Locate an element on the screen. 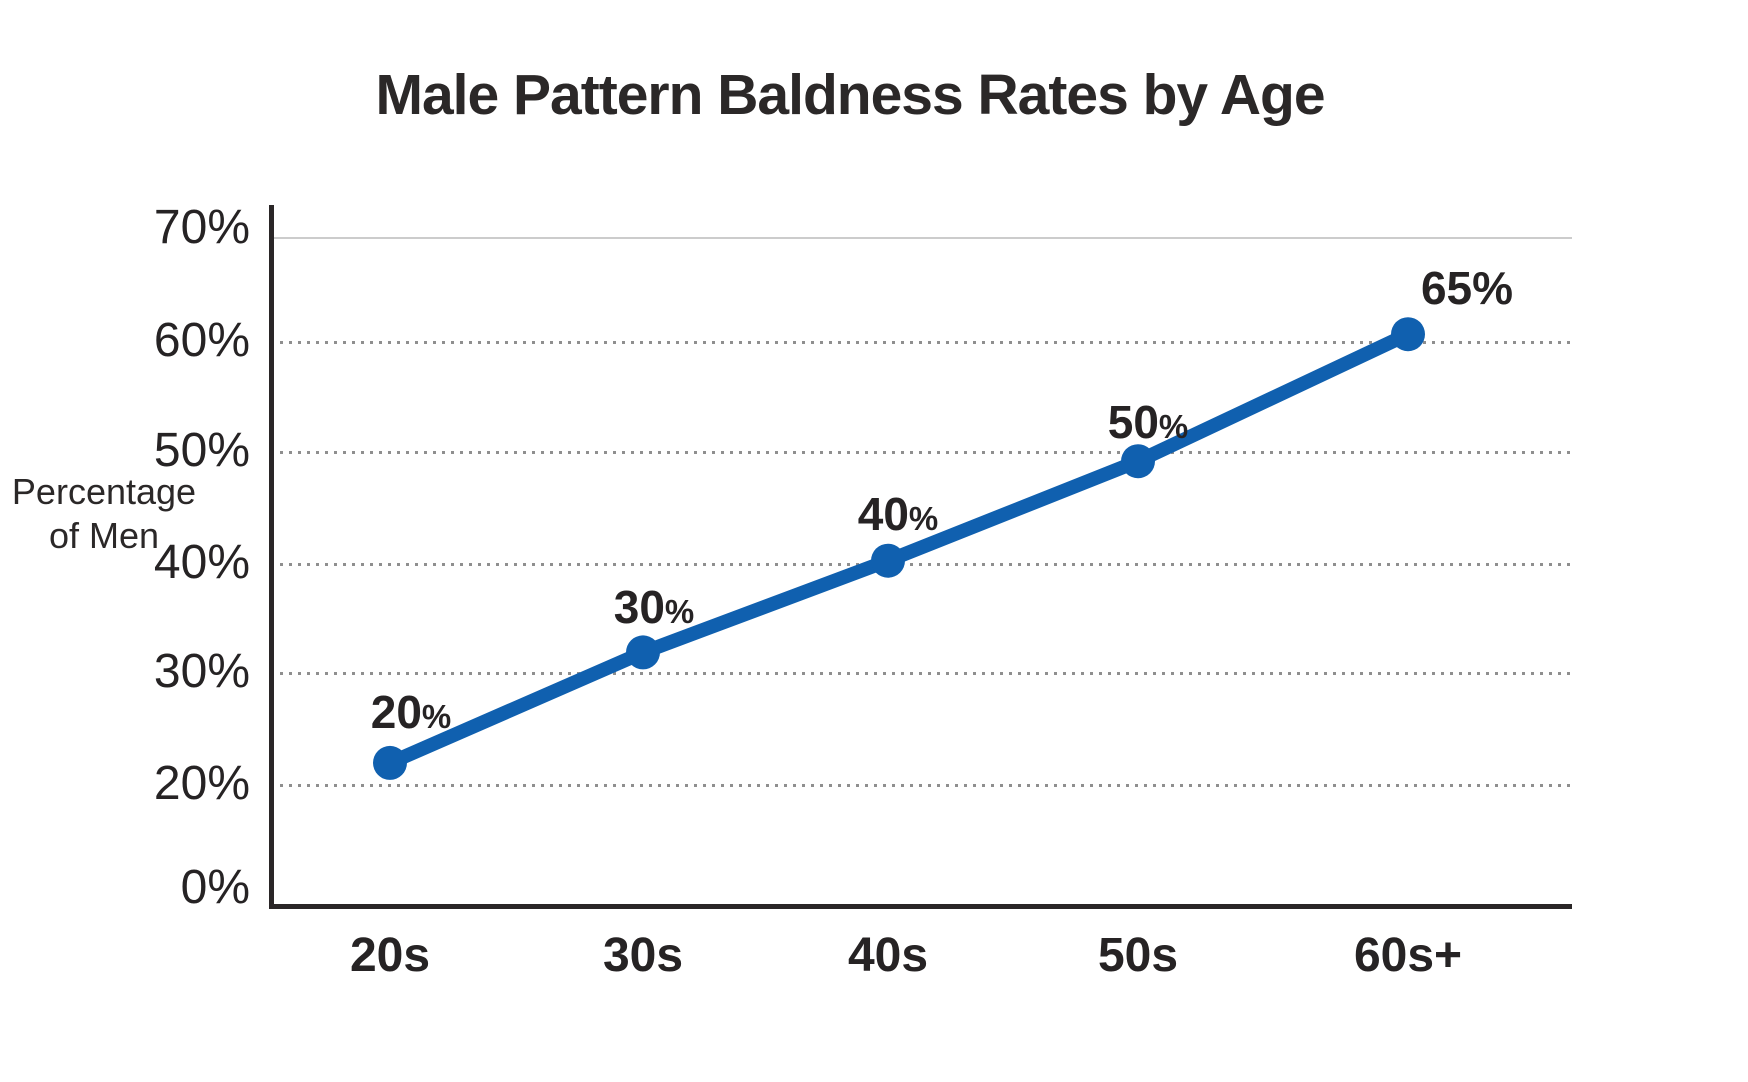 The width and height of the screenshot is (1748, 1082). y-tick-70: 70% is located at coordinates (201, 227).